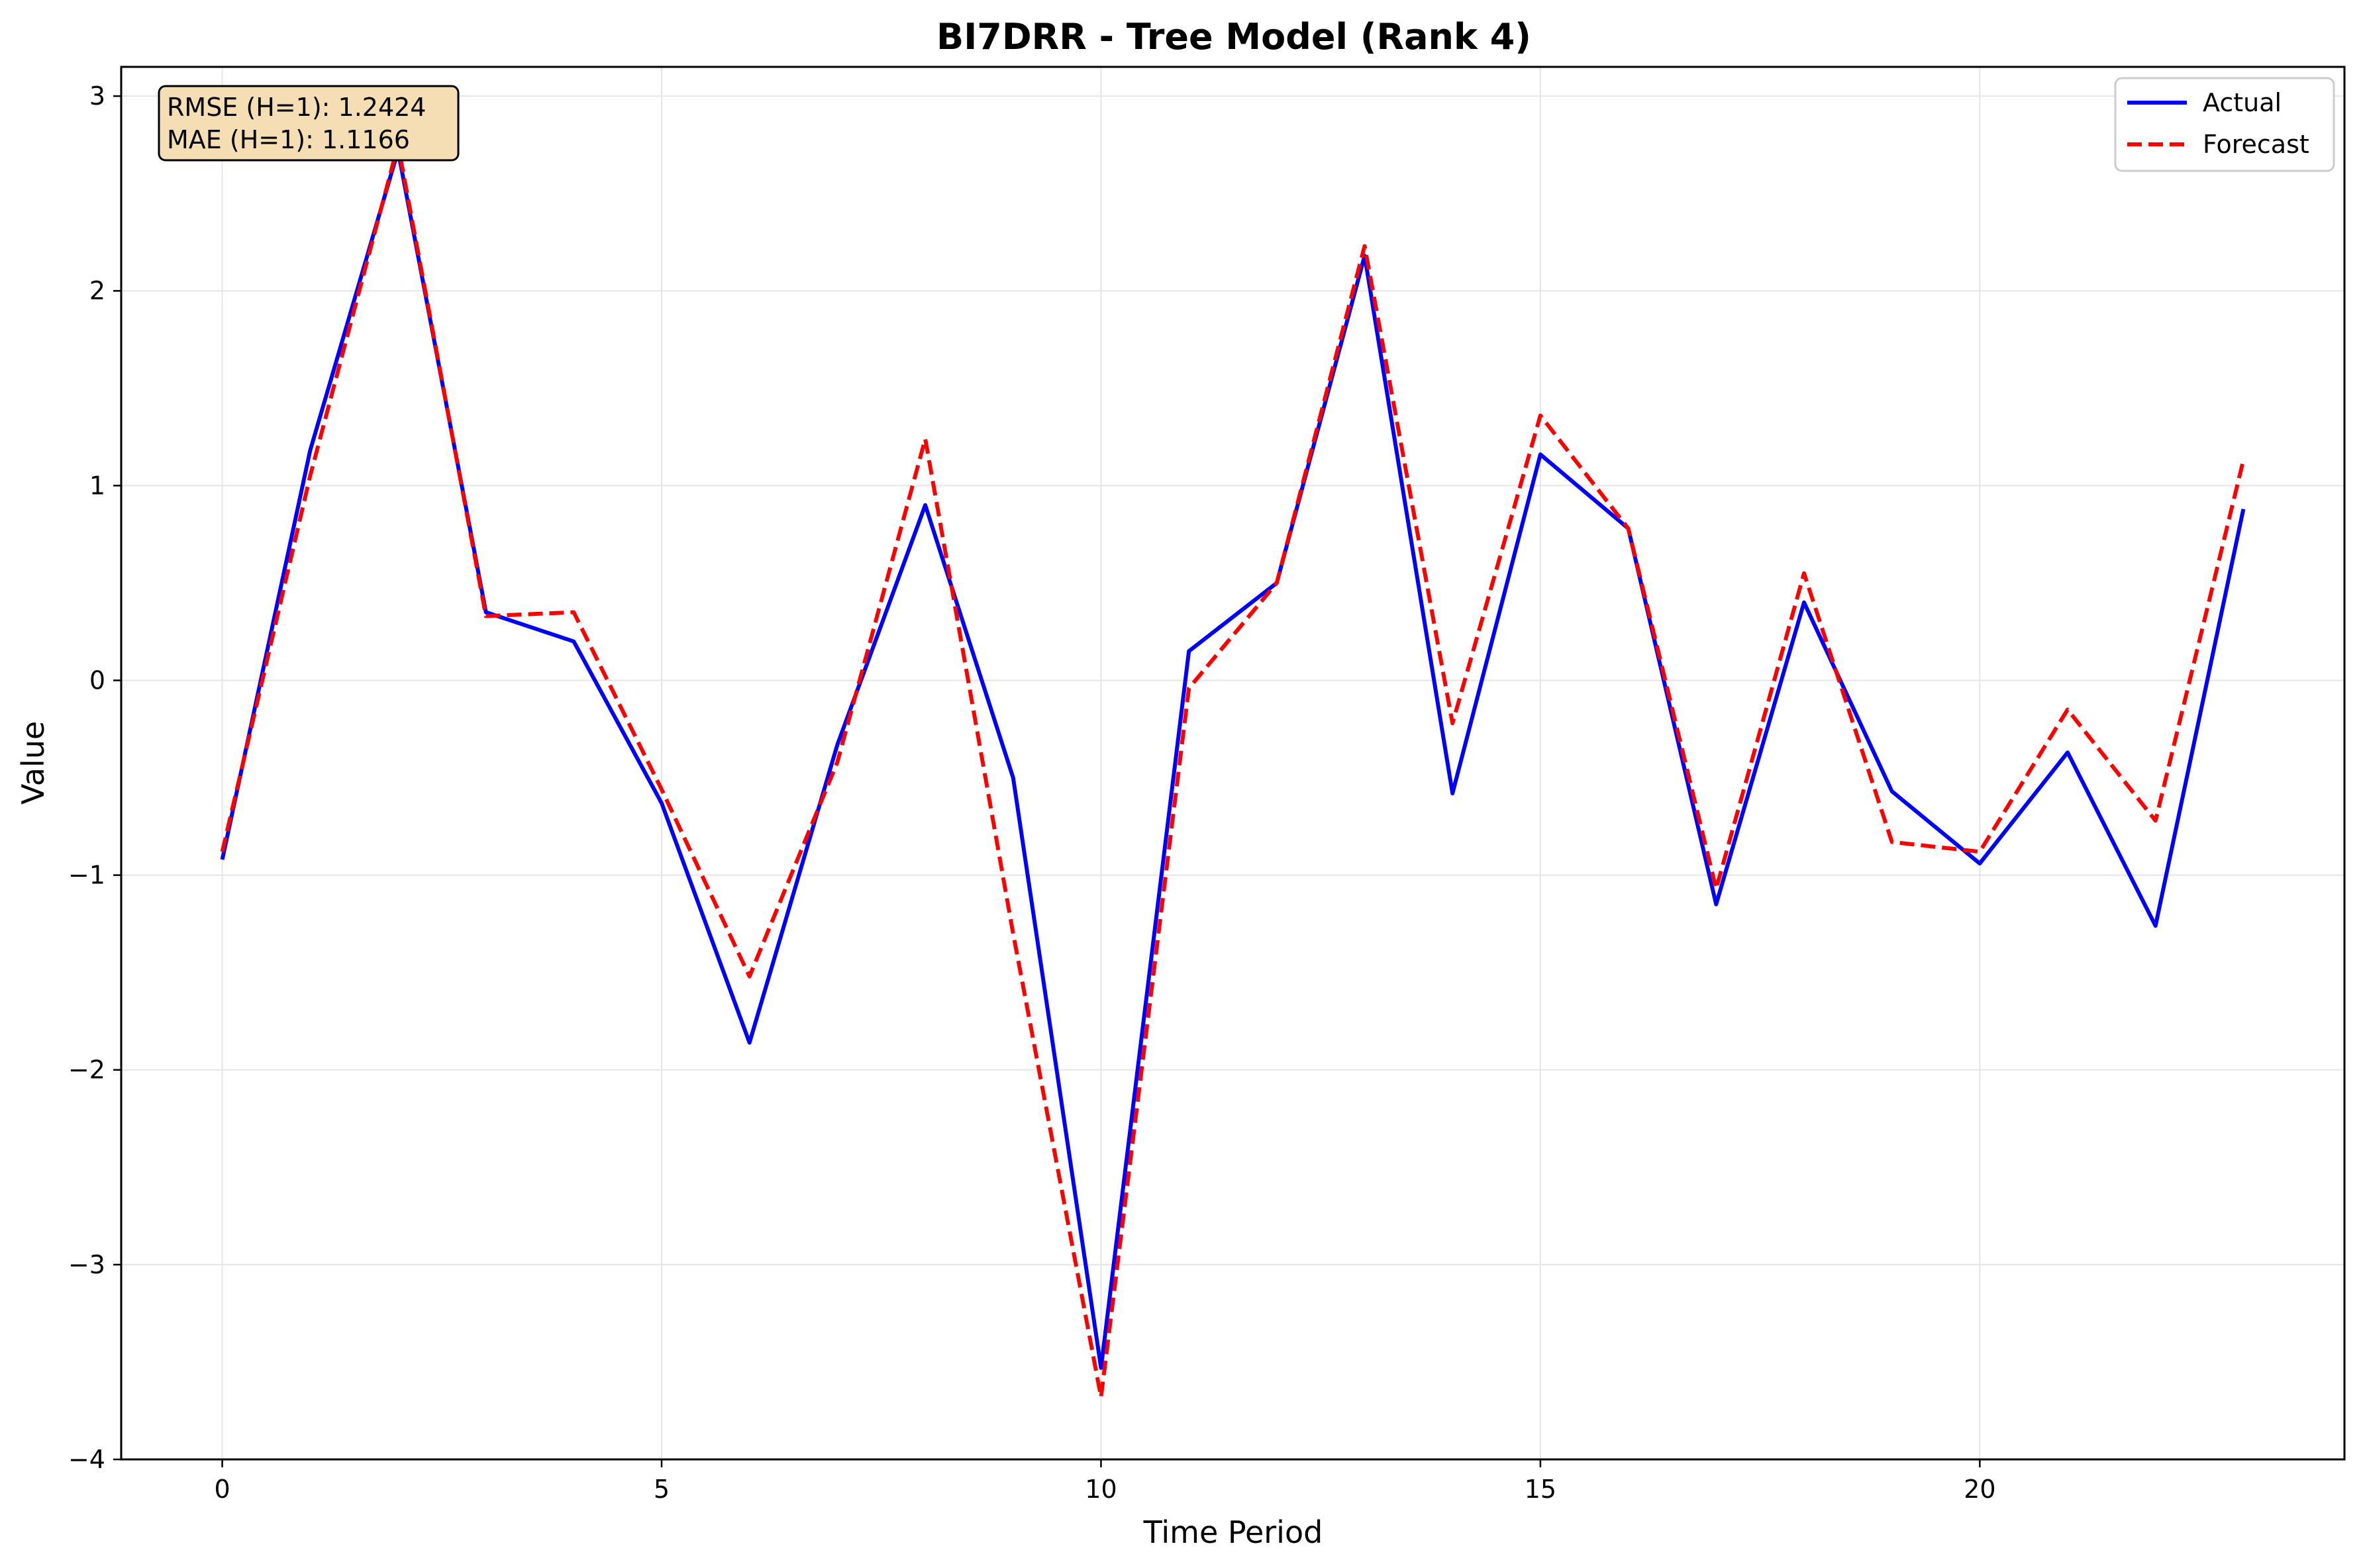 This screenshot has width=2363, height=1568. Describe the element at coordinates (97, 290) in the screenshot. I see `y-tick-label: 2` at that location.